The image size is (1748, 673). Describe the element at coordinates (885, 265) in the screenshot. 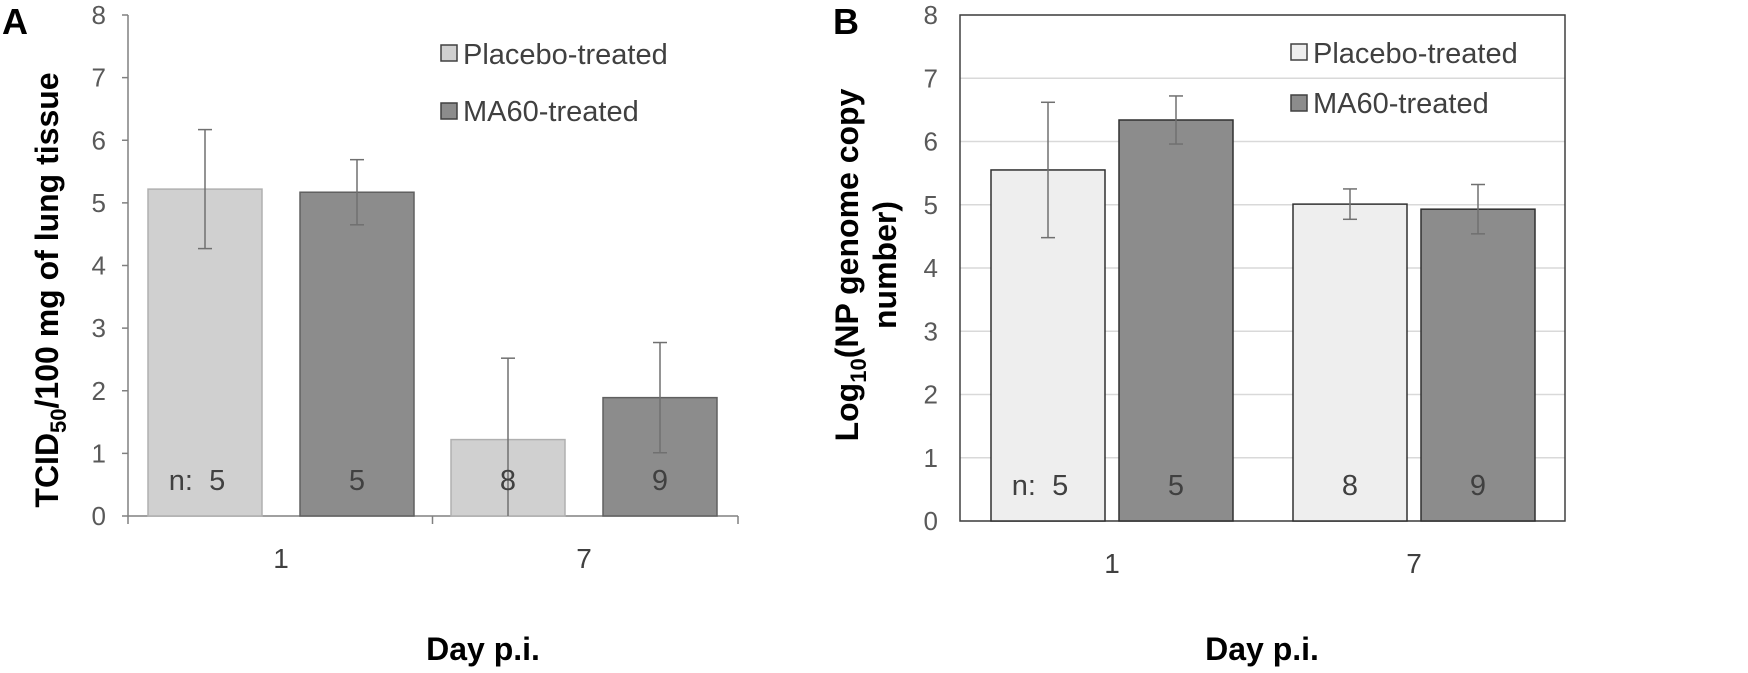

I see `panel-b-ylabel-line2: number)` at that location.